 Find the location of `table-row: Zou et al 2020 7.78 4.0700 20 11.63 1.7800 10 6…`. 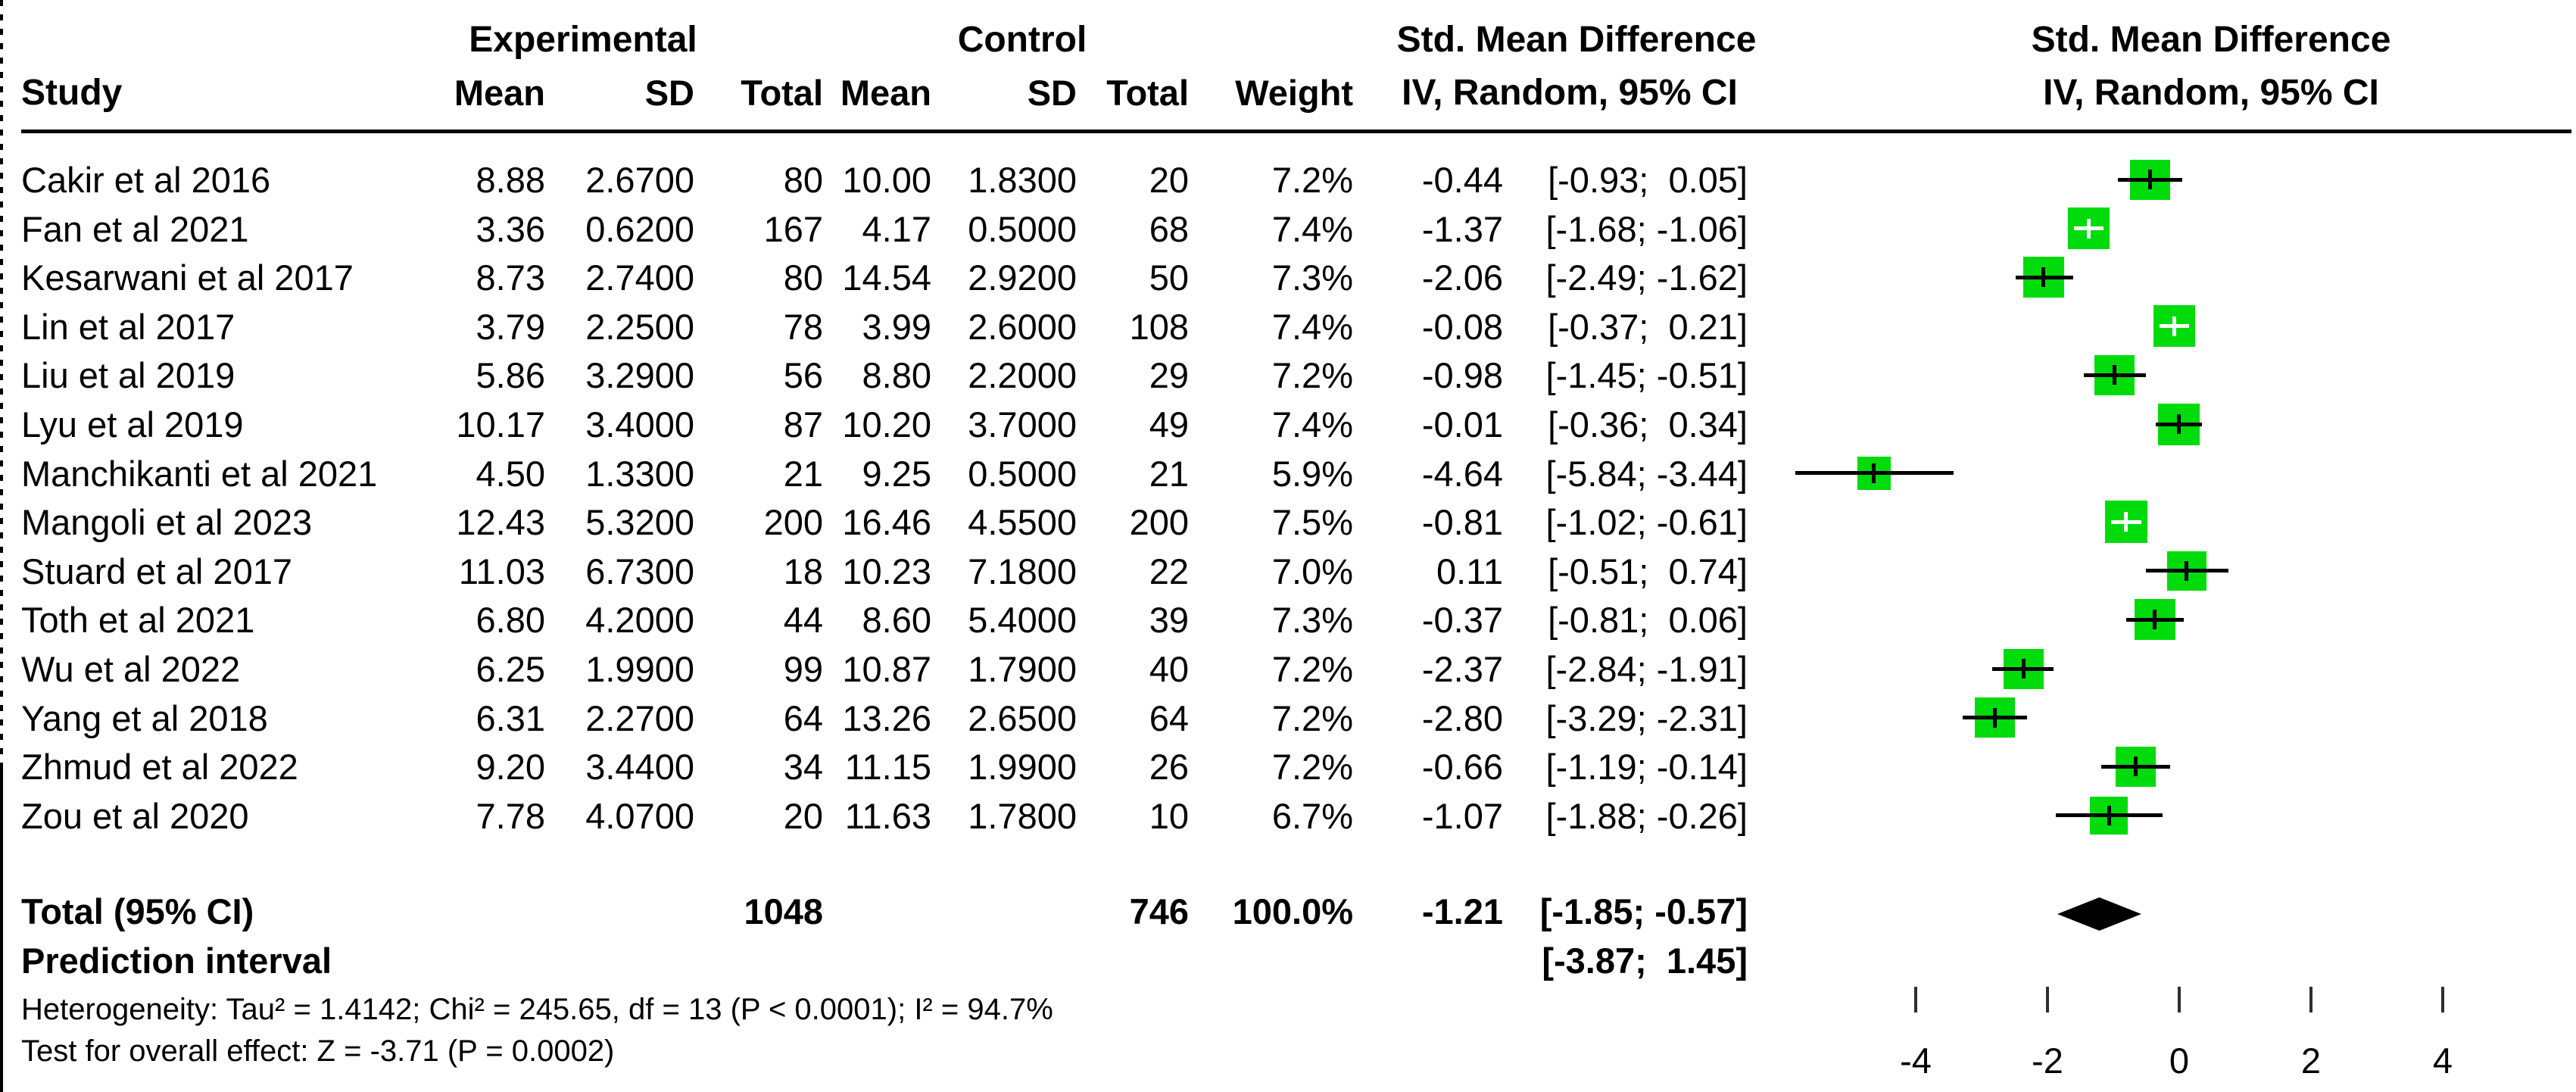

table-row: Zou et al 2020 7.78 4.0700 20 11.63 1.7800 10 6… is located at coordinates (886, 815).